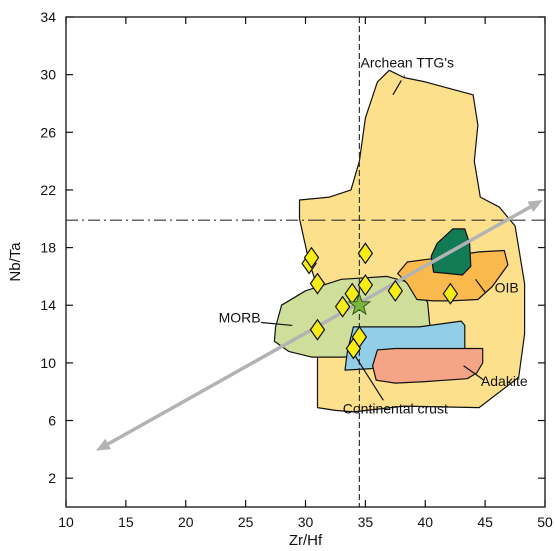 Image resolution: width=555 pixels, height=551 pixels. I want to click on y-tick-label-34: 34, so click(48, 17).